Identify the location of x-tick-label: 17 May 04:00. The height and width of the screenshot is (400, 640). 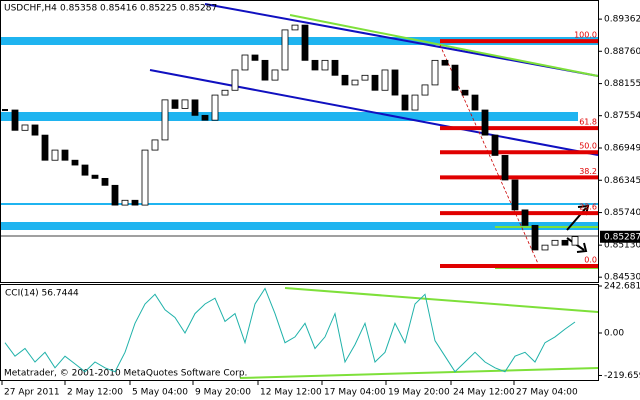
(355, 393).